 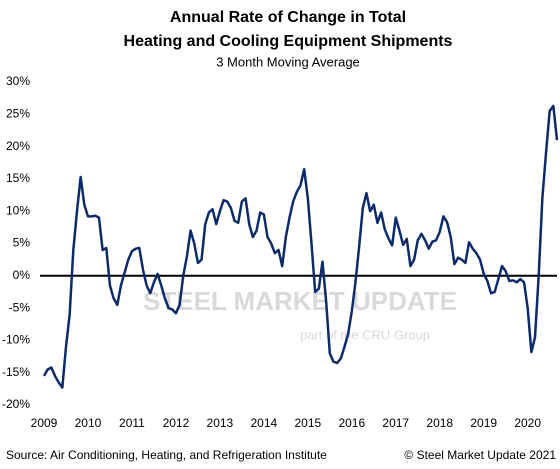 I want to click on x-tick-label: 2019, so click(x=483, y=423).